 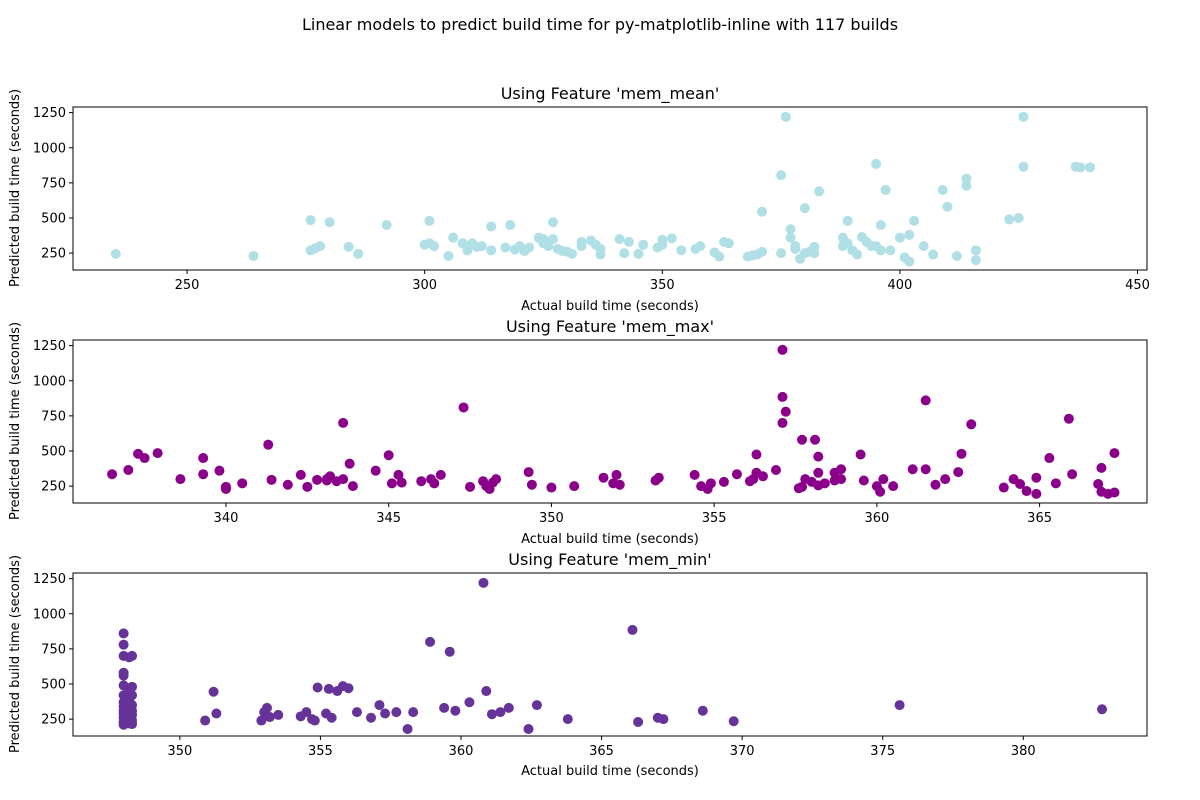 I want to click on x-tick-label: 365, so click(x=601, y=751).